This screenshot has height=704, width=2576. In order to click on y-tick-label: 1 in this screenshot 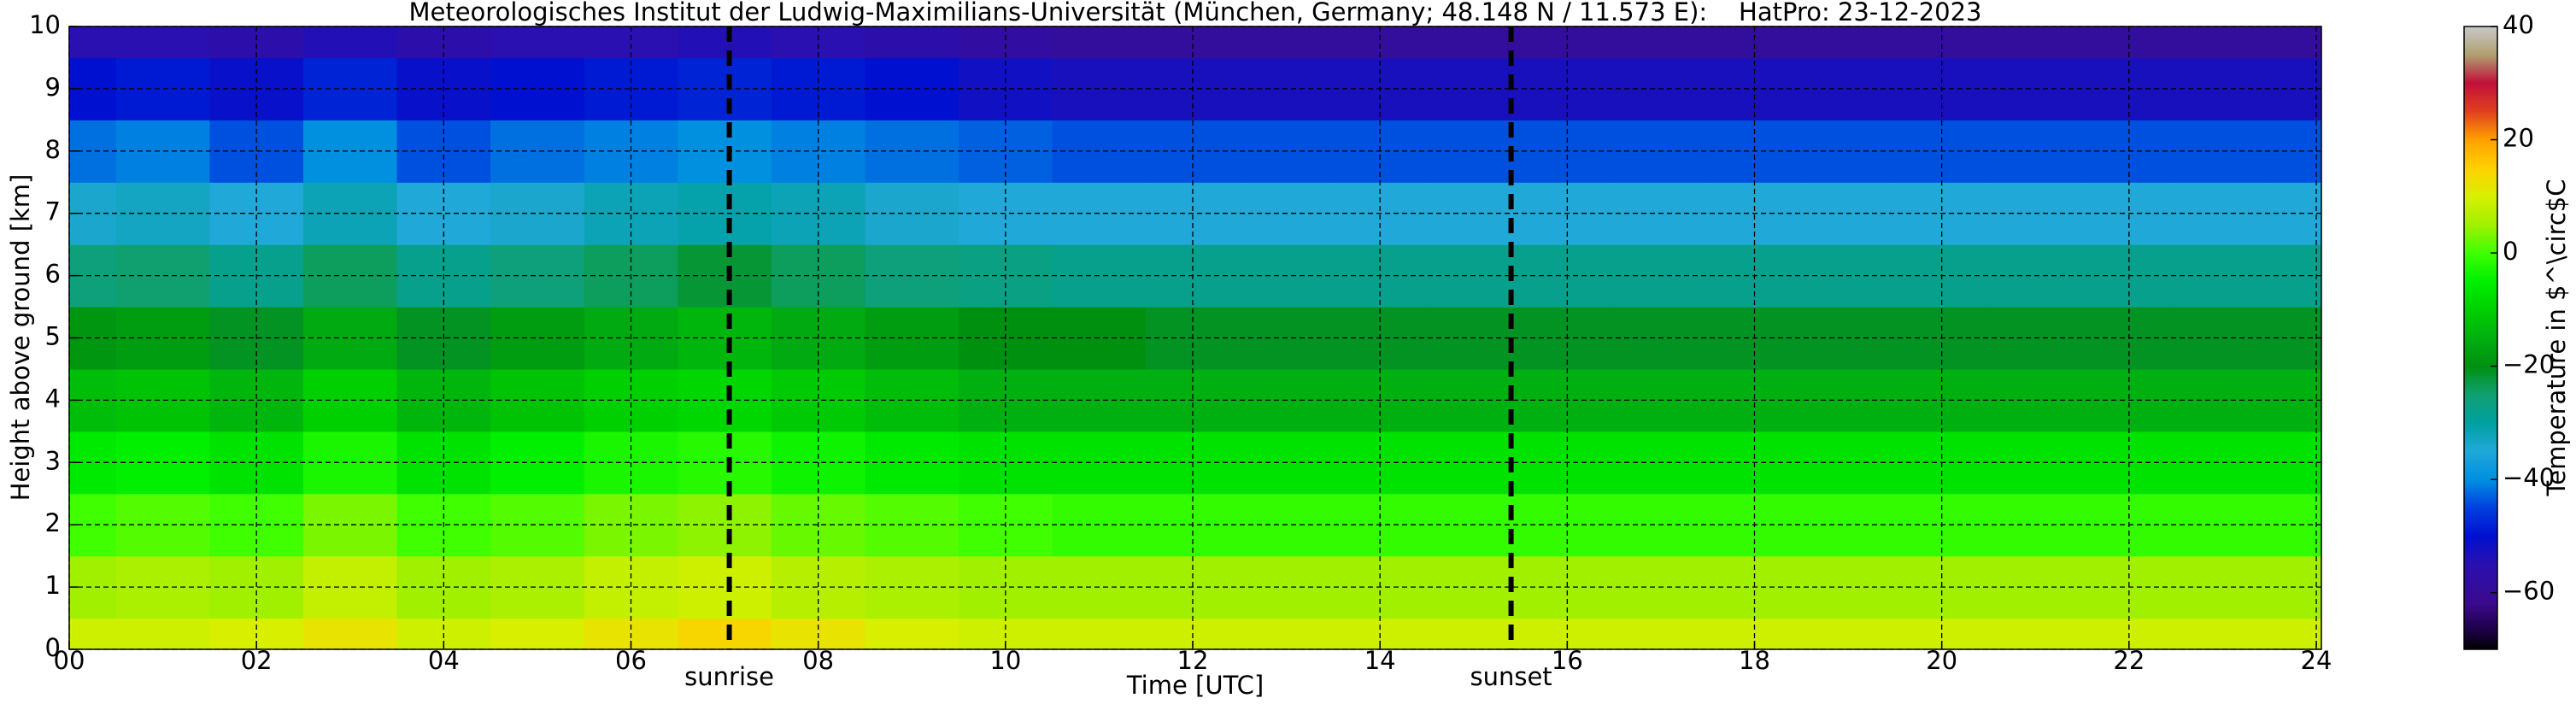, I will do `click(53, 585)`.